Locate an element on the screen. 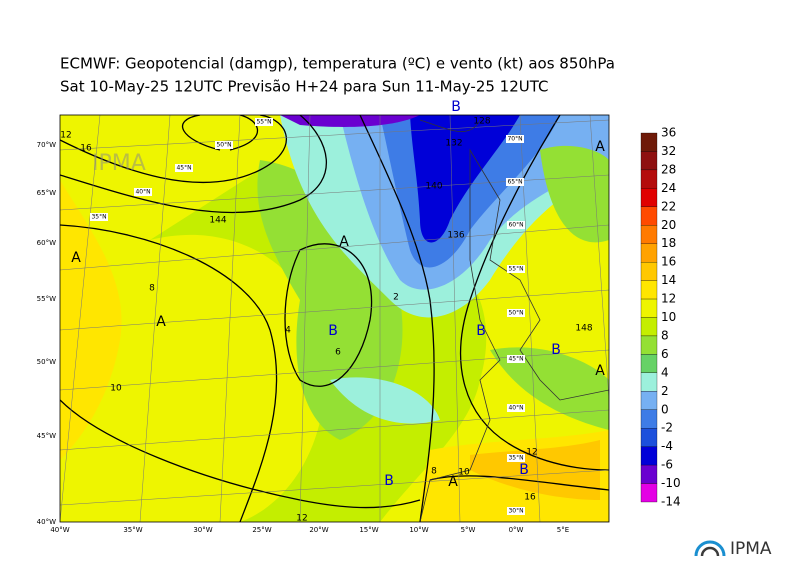 This screenshot has height=570, width=800. grid-label: 40°N is located at coordinates (142, 192).